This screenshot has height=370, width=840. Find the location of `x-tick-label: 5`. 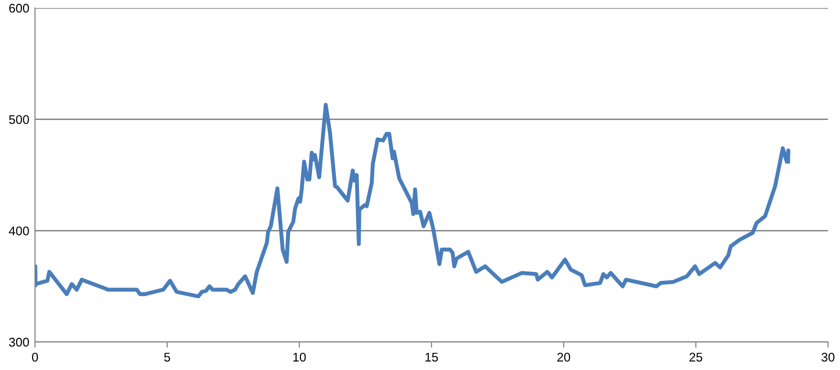

x-tick-label: 5 is located at coordinates (167, 357).